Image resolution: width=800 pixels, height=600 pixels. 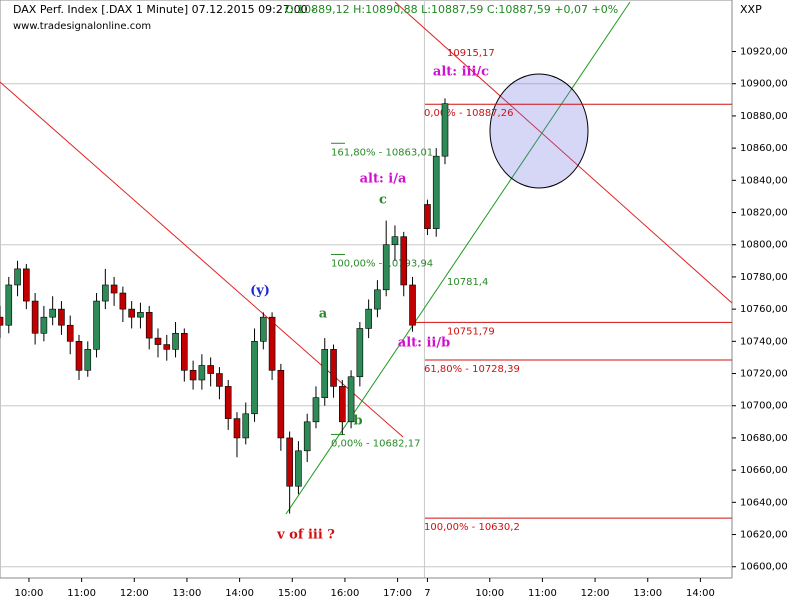 I want to click on annotation: (y), so click(x=260, y=291).